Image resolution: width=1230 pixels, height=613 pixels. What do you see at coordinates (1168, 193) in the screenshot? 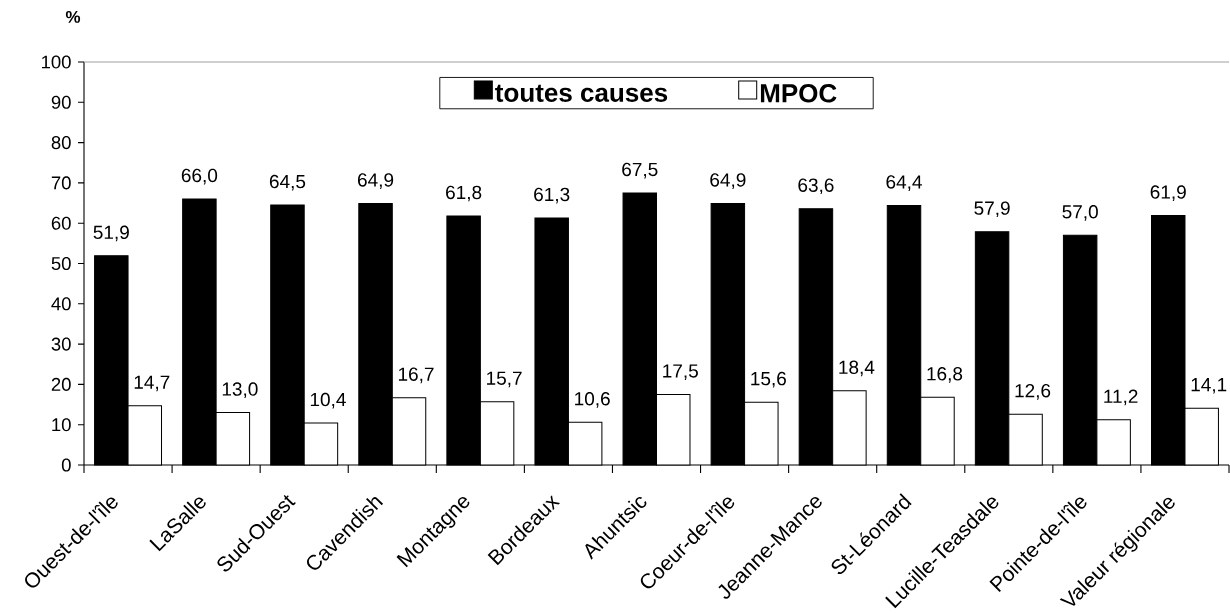
I see `data-label: 61,9` at bounding box center [1168, 193].